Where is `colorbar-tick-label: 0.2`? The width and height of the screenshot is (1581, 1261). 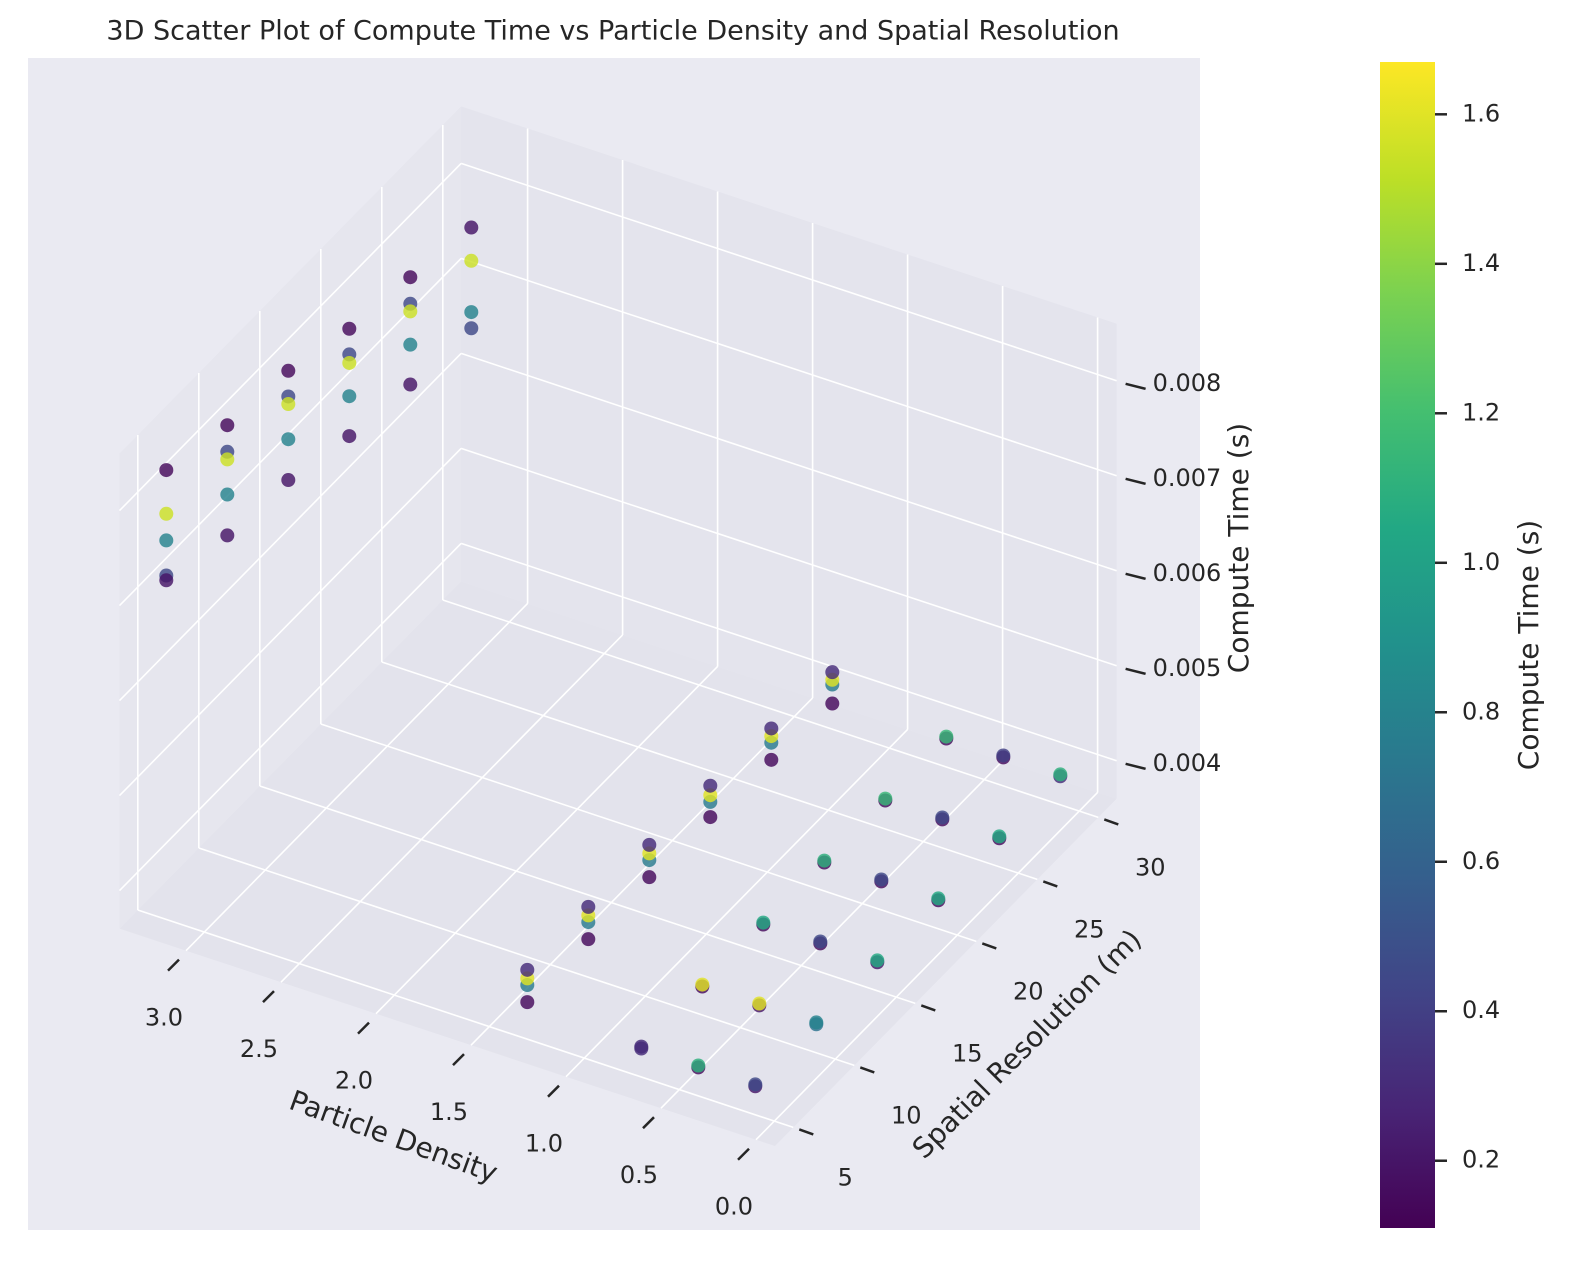
colorbar-tick-label: 0.2 is located at coordinates (1481, 1160).